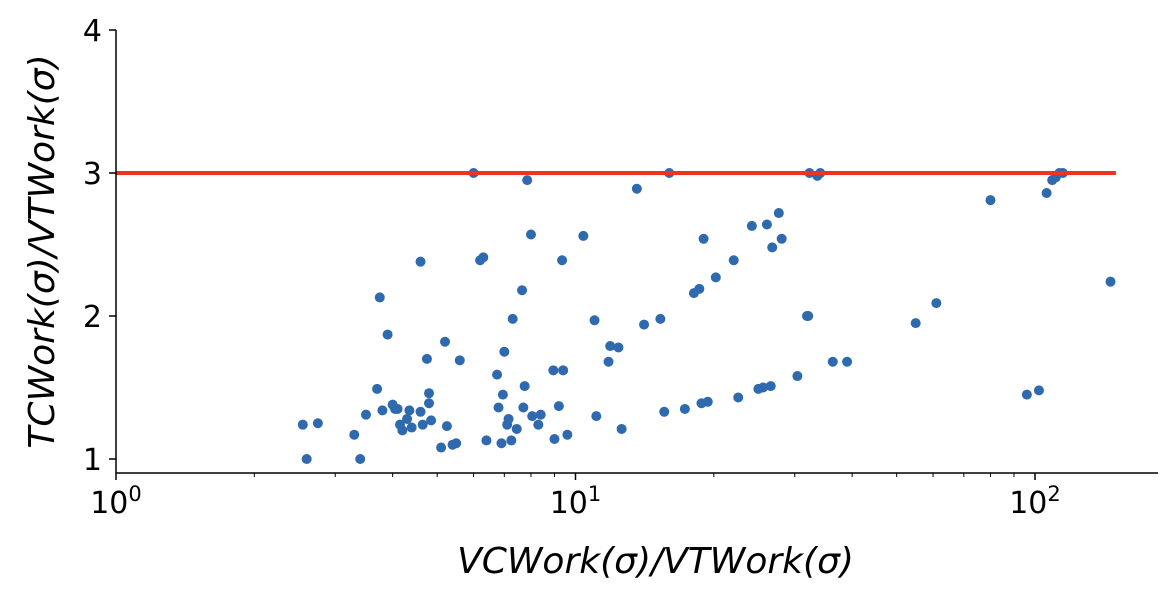 The width and height of the screenshot is (1174, 592). I want to click on x-tick-label: 10⁰, so click(116, 501).